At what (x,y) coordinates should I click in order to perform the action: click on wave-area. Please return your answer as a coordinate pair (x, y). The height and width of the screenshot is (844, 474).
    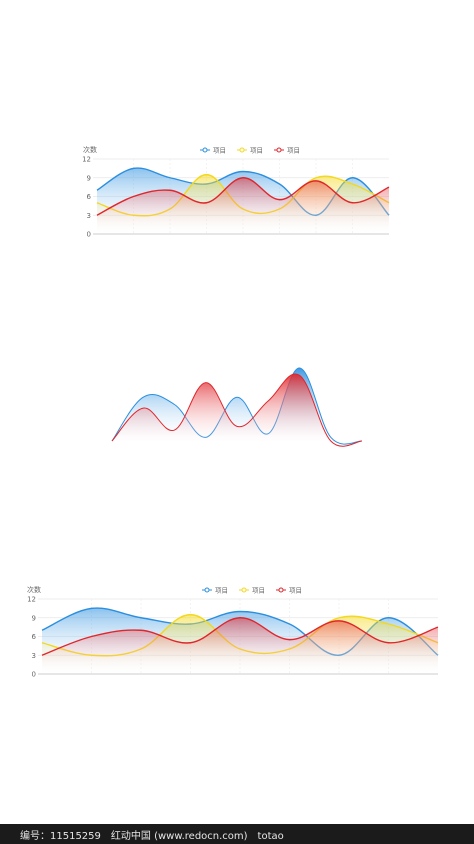
    Looking at the image, I should click on (237, 410).